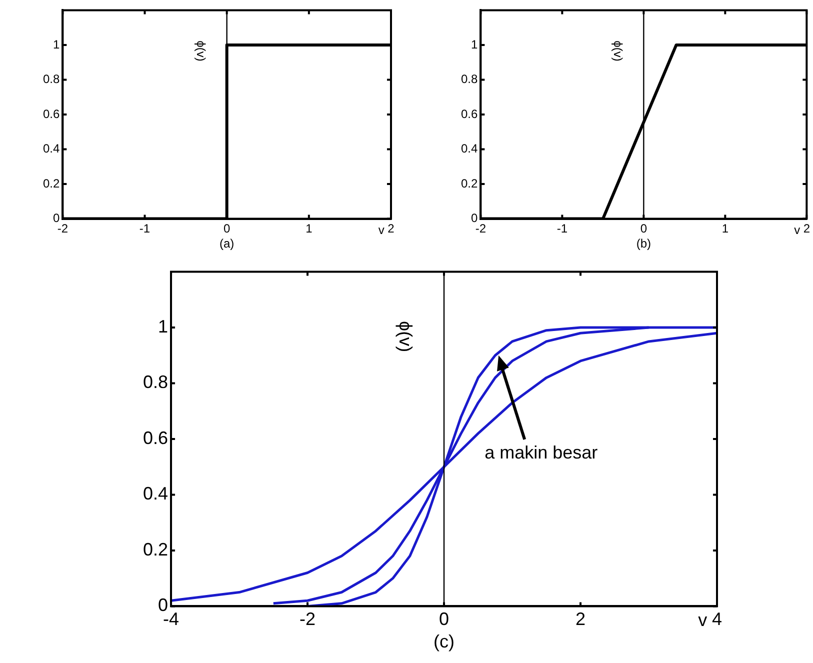 The image size is (813, 663). Describe the element at coordinates (227, 243) in the screenshot. I see `text: (a)` at that location.